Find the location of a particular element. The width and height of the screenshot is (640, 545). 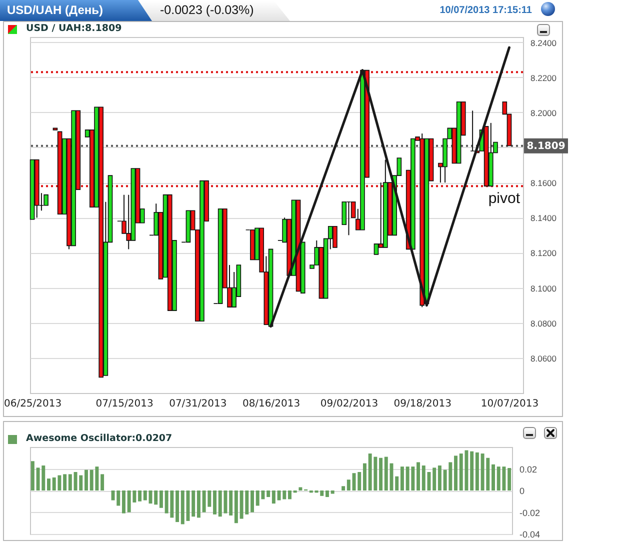

x-tick-label: 09/02/2013 is located at coordinates (349, 404).